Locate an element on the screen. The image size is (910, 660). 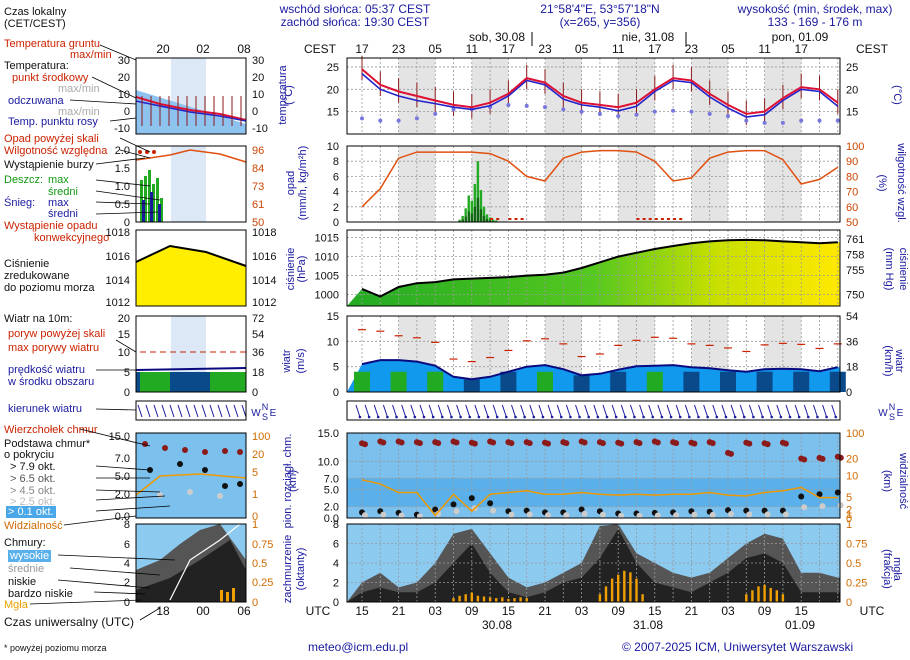
fog-axis-label: mgła is located at coordinates (897, 569).